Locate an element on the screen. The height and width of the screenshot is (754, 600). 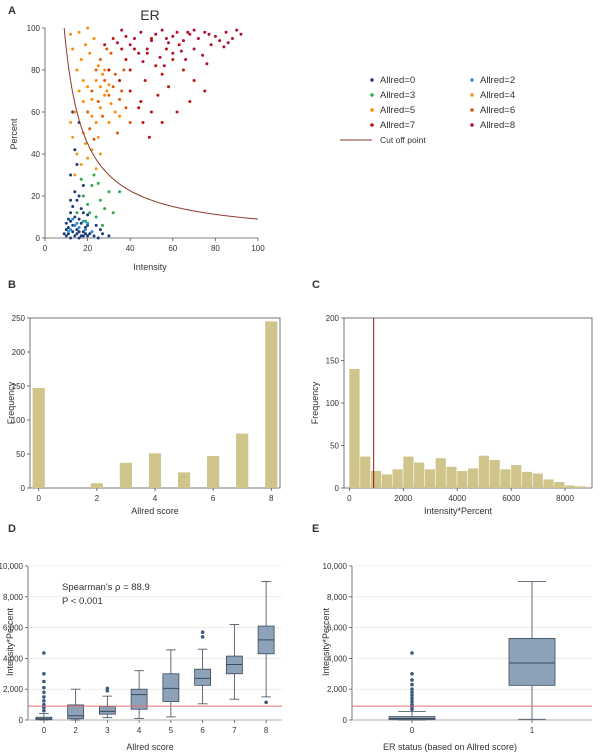
x-tick-label: 7 is located at coordinates (234, 730).